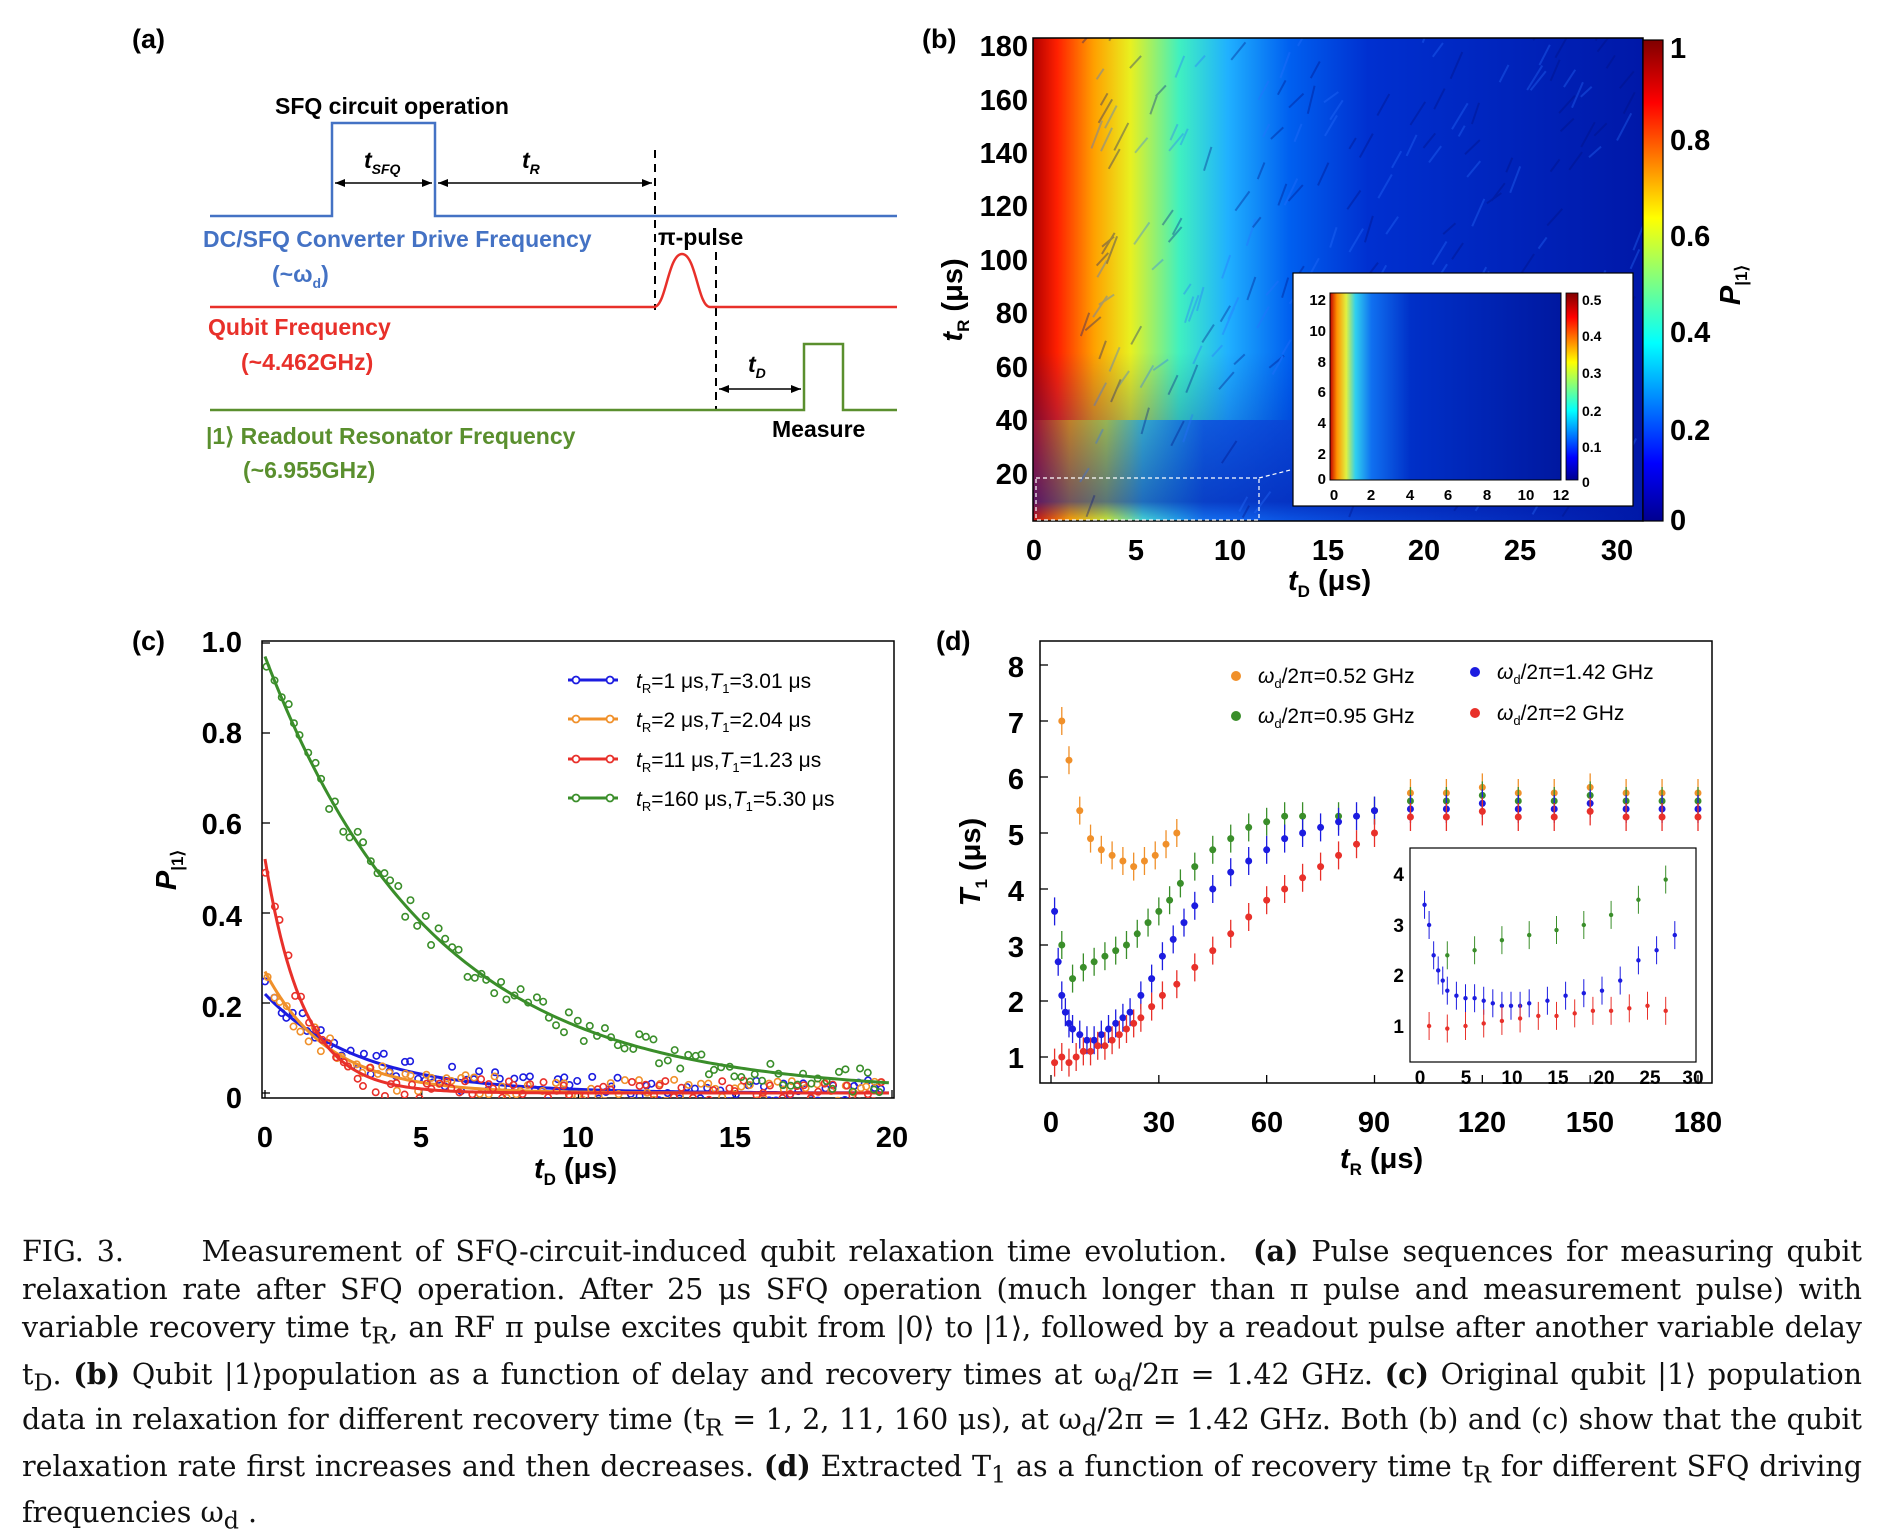 This screenshot has height=1539, width=1884. What do you see at coordinates (892, 1138) in the screenshot?
I see `svg-text: 20` at bounding box center [892, 1138].